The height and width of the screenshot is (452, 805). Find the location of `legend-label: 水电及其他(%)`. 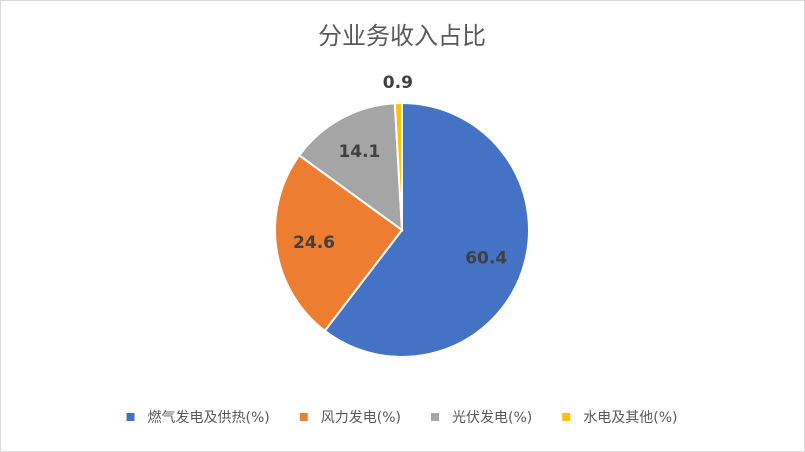

legend-label: 水电及其他(%) is located at coordinates (630, 418).